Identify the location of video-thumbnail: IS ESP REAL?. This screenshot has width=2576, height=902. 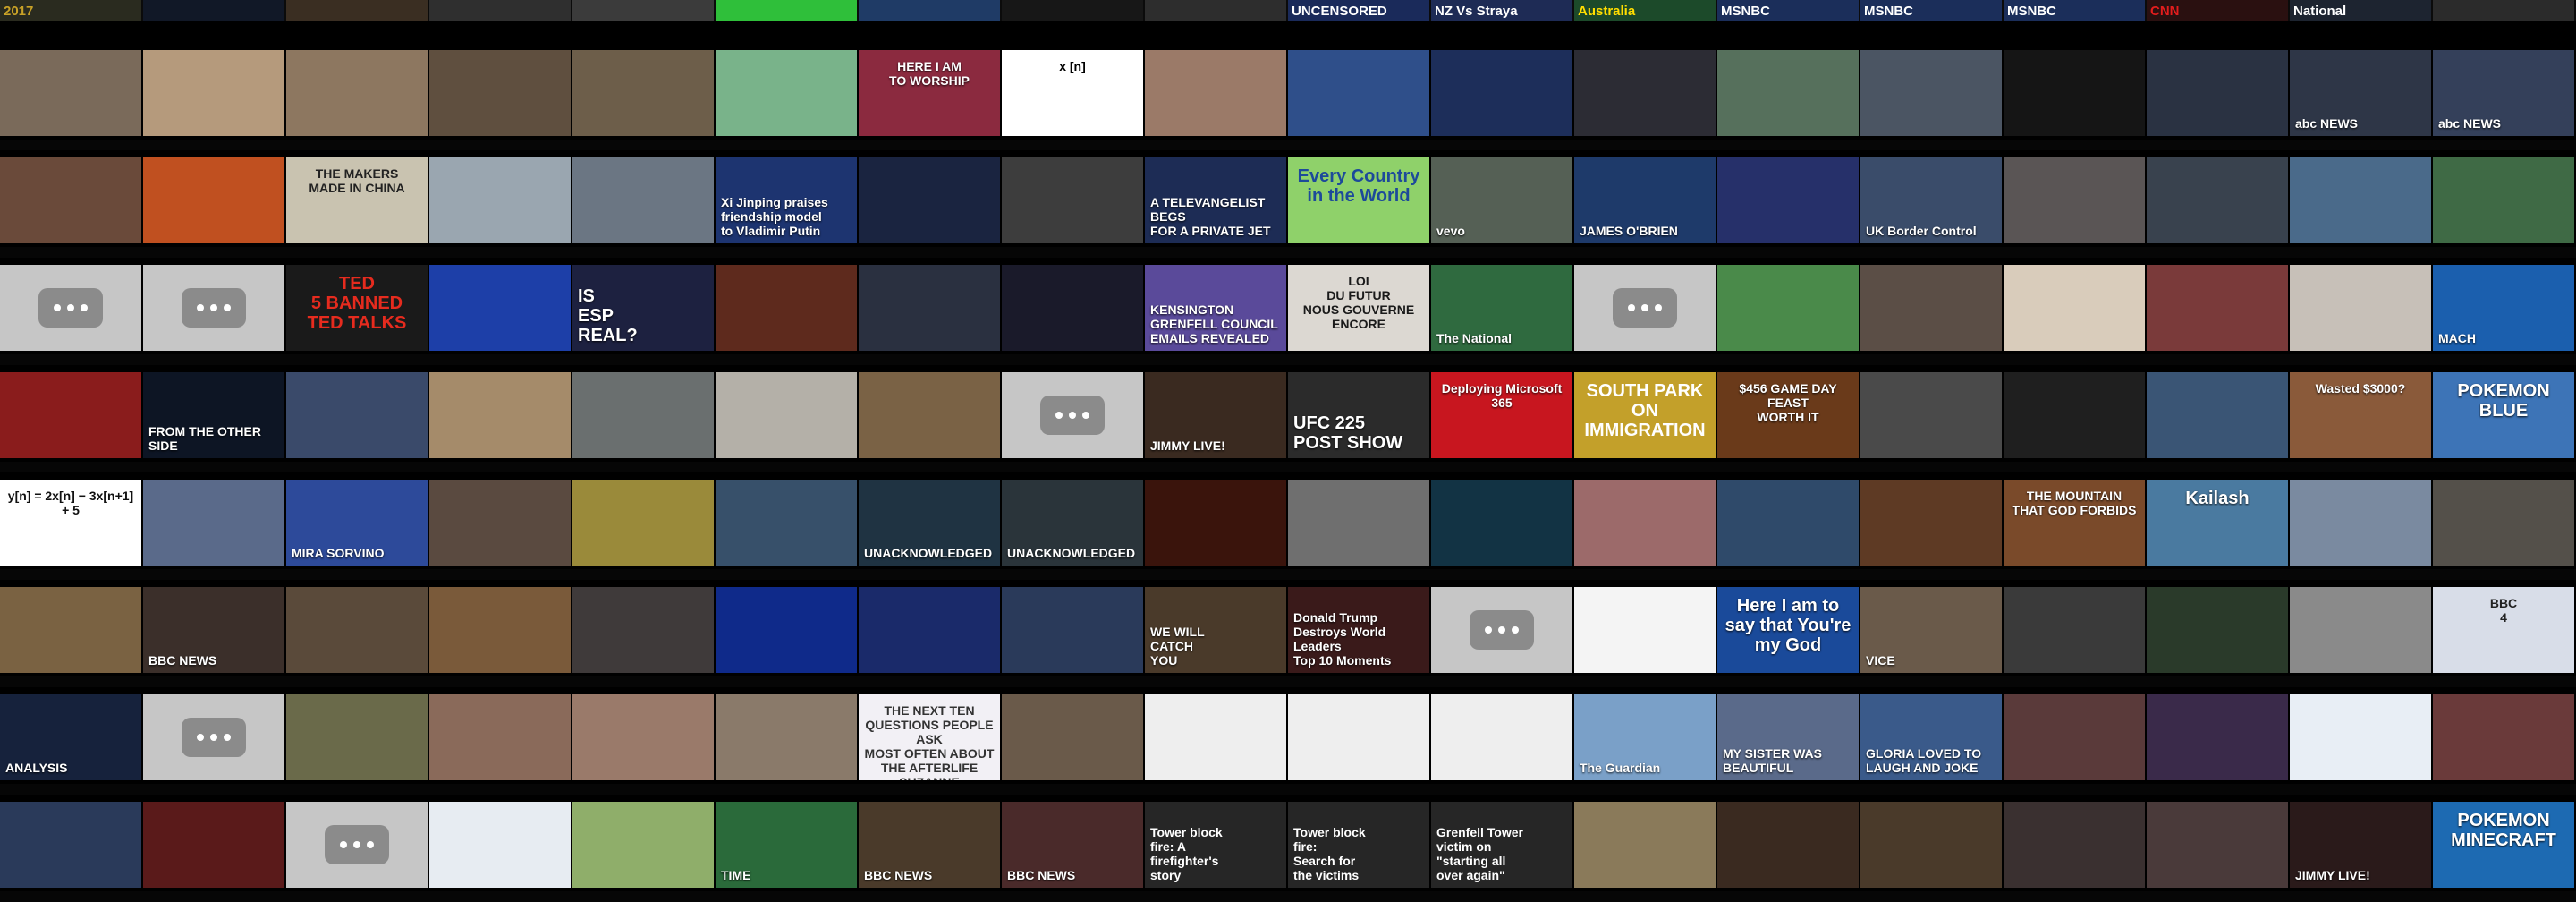
(643, 308).